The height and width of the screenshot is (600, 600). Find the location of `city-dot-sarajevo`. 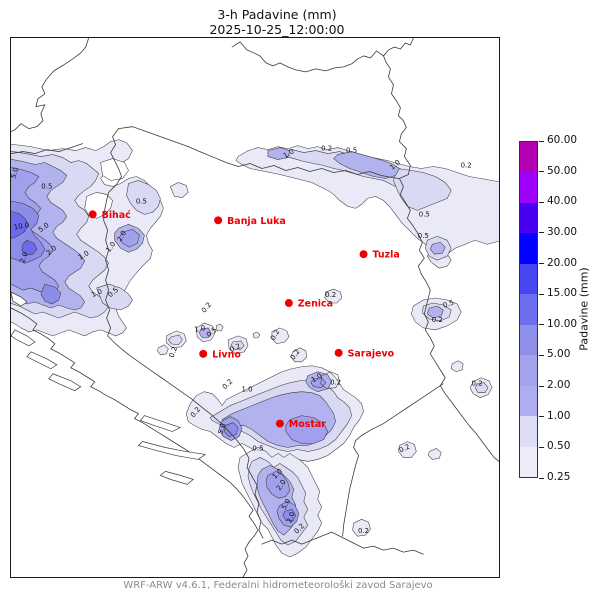

city-dot-sarajevo is located at coordinates (338, 352).